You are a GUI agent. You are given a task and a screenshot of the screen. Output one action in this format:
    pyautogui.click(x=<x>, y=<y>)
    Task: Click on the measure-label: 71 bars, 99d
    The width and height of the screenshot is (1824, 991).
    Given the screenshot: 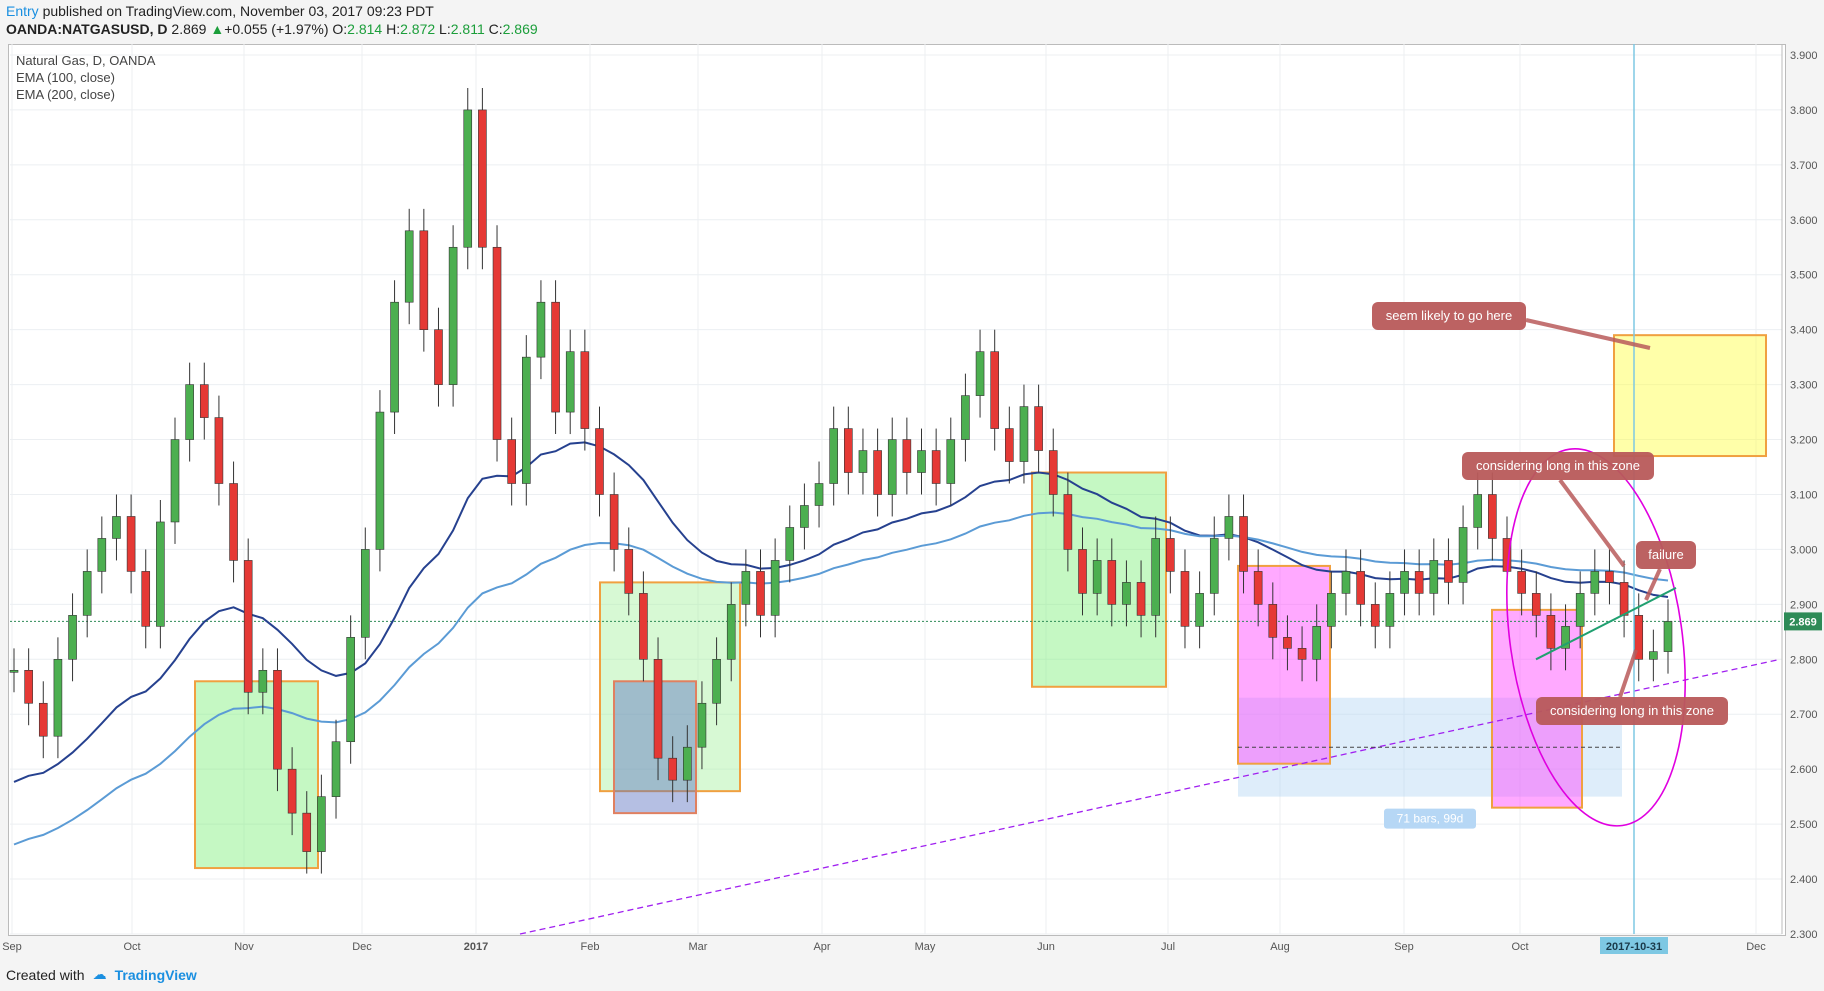 What is the action you would take?
    pyautogui.click(x=1430, y=819)
    